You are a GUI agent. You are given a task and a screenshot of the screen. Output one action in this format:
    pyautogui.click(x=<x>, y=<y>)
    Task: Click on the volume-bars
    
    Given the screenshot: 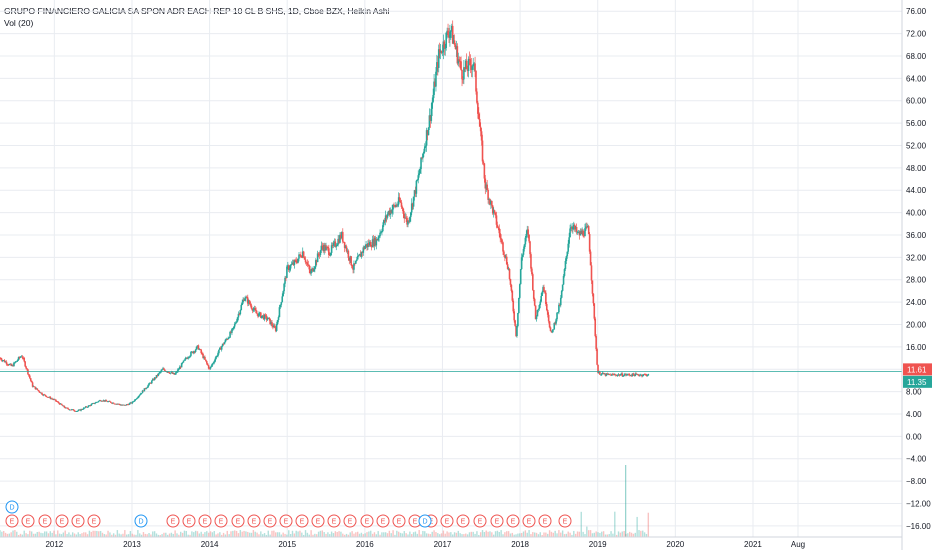 What is the action you would take?
    pyautogui.click(x=325, y=501)
    